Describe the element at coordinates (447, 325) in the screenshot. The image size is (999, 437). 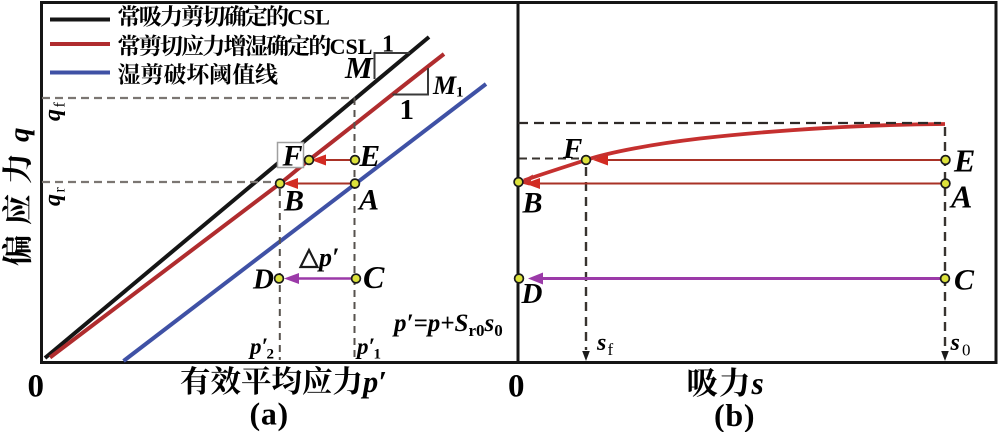
I see `svg-text: p′=p+Sr0s0` at that location.